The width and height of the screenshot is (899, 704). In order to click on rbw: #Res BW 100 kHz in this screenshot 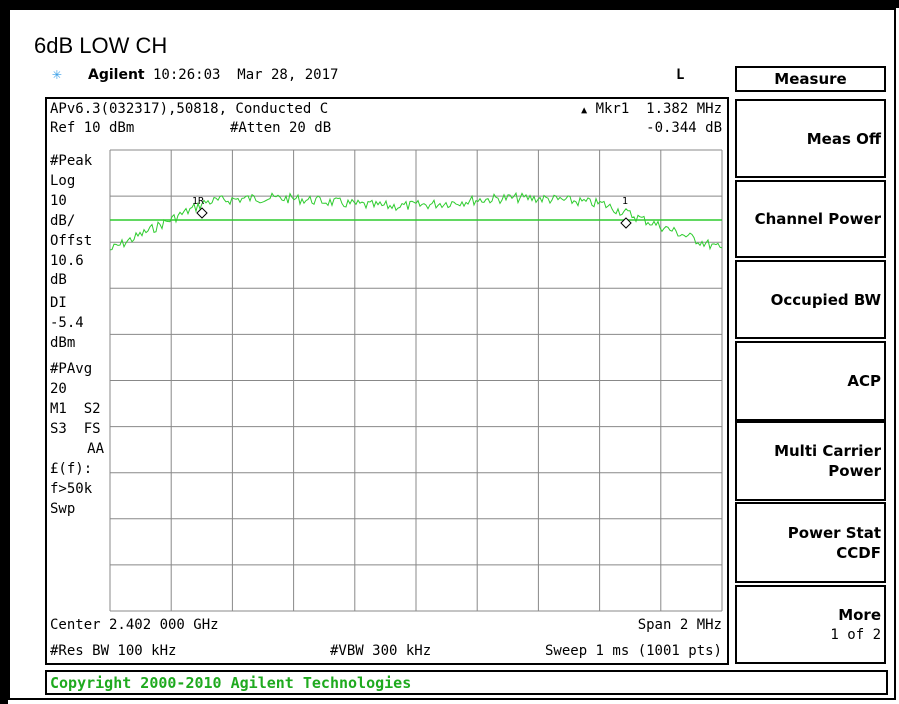, I will do `click(113, 651)`.